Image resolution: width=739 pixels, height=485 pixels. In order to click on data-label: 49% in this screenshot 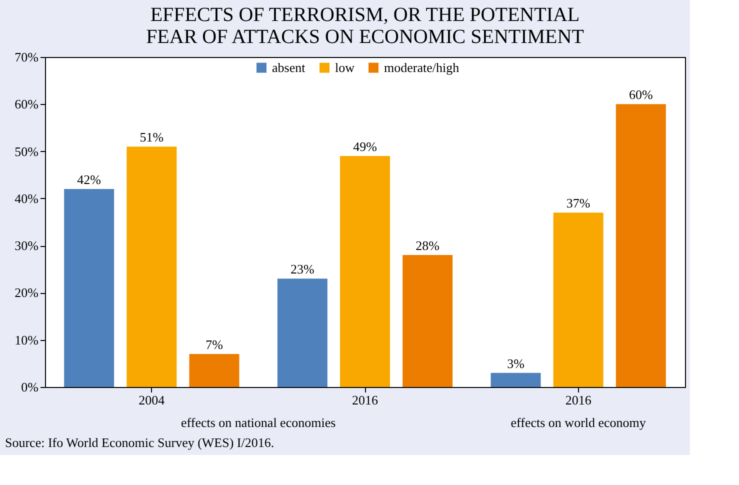, I will do `click(365, 146)`.